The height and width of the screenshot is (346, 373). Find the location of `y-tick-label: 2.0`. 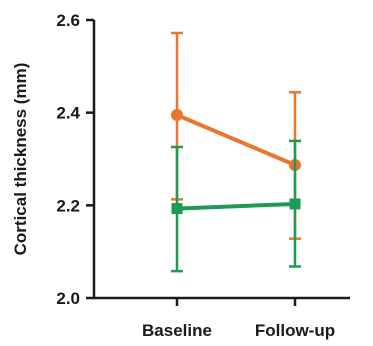

y-tick-label: 2.0 is located at coordinates (68, 298).